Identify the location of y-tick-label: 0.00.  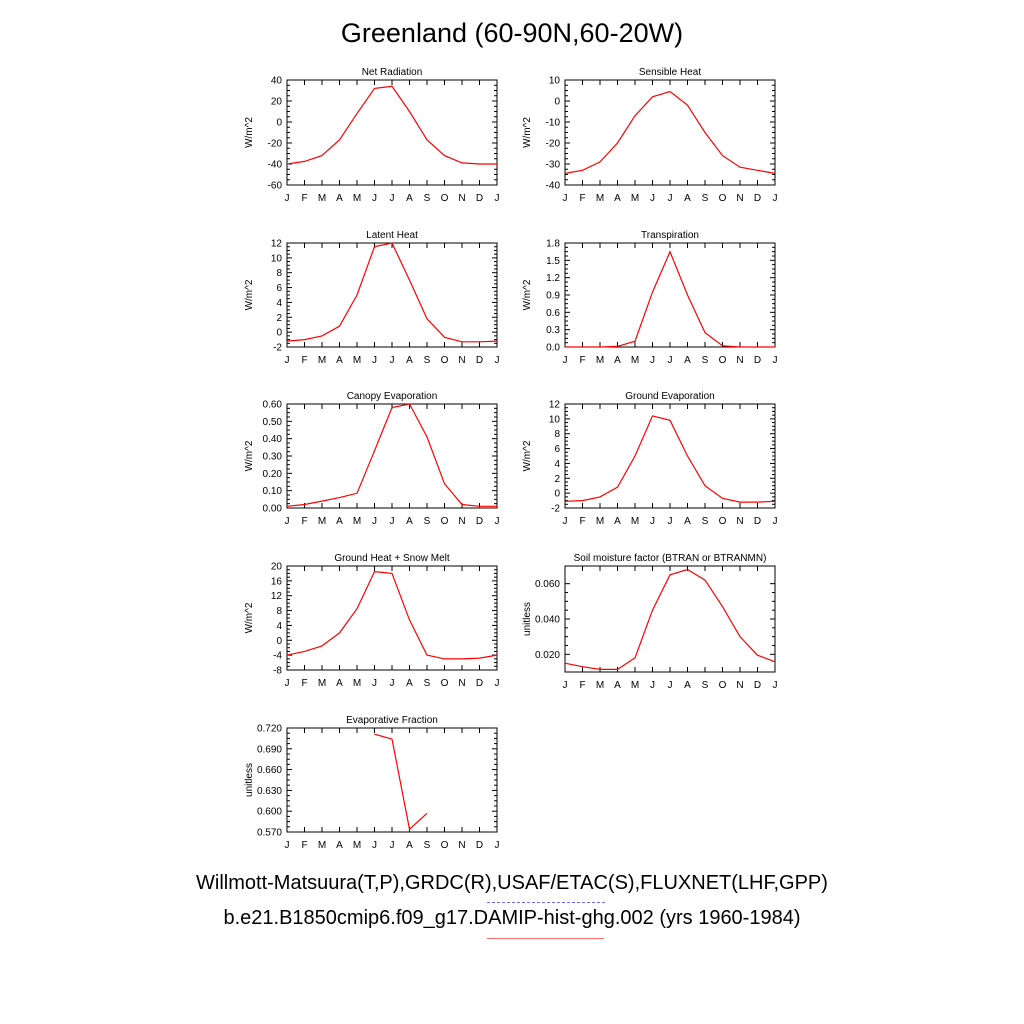
(273, 509).